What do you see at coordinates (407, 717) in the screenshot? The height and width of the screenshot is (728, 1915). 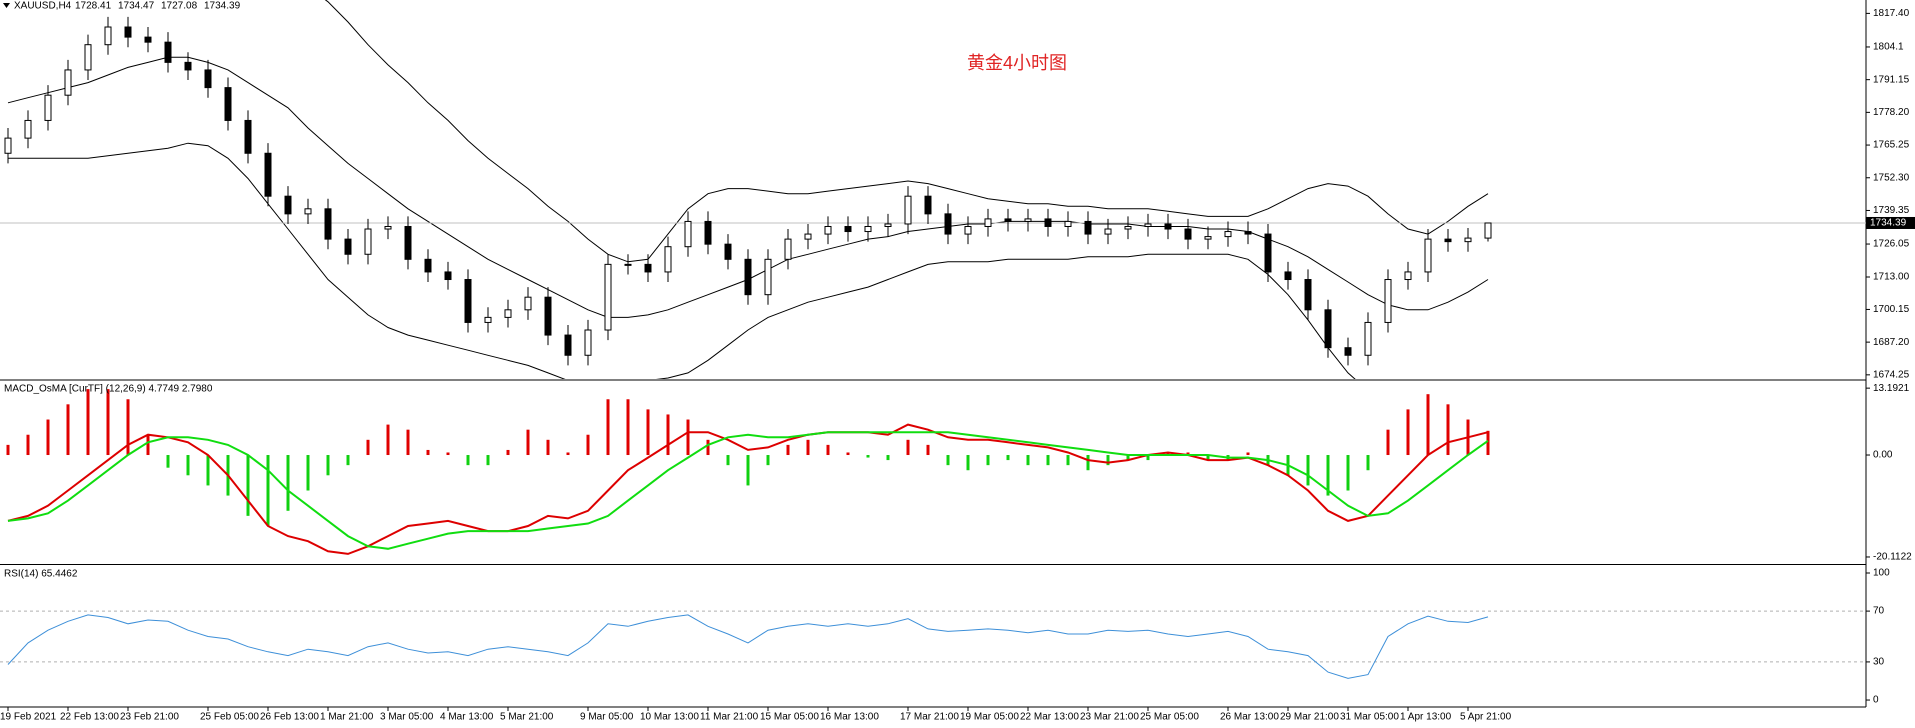 I see `x-tick-label: 3 Mar 05:00` at bounding box center [407, 717].